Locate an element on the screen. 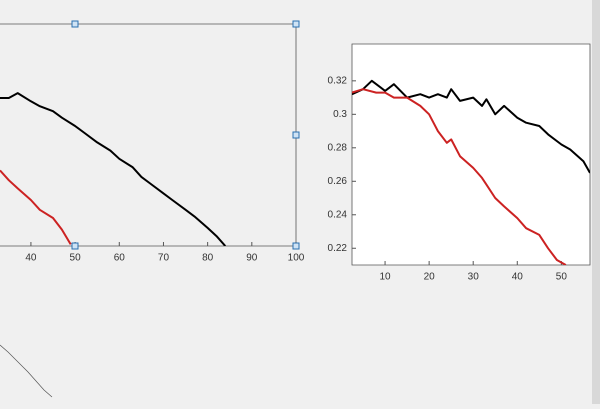 This screenshot has width=600, height=409. x-tick-label: 80 is located at coordinates (208, 258).